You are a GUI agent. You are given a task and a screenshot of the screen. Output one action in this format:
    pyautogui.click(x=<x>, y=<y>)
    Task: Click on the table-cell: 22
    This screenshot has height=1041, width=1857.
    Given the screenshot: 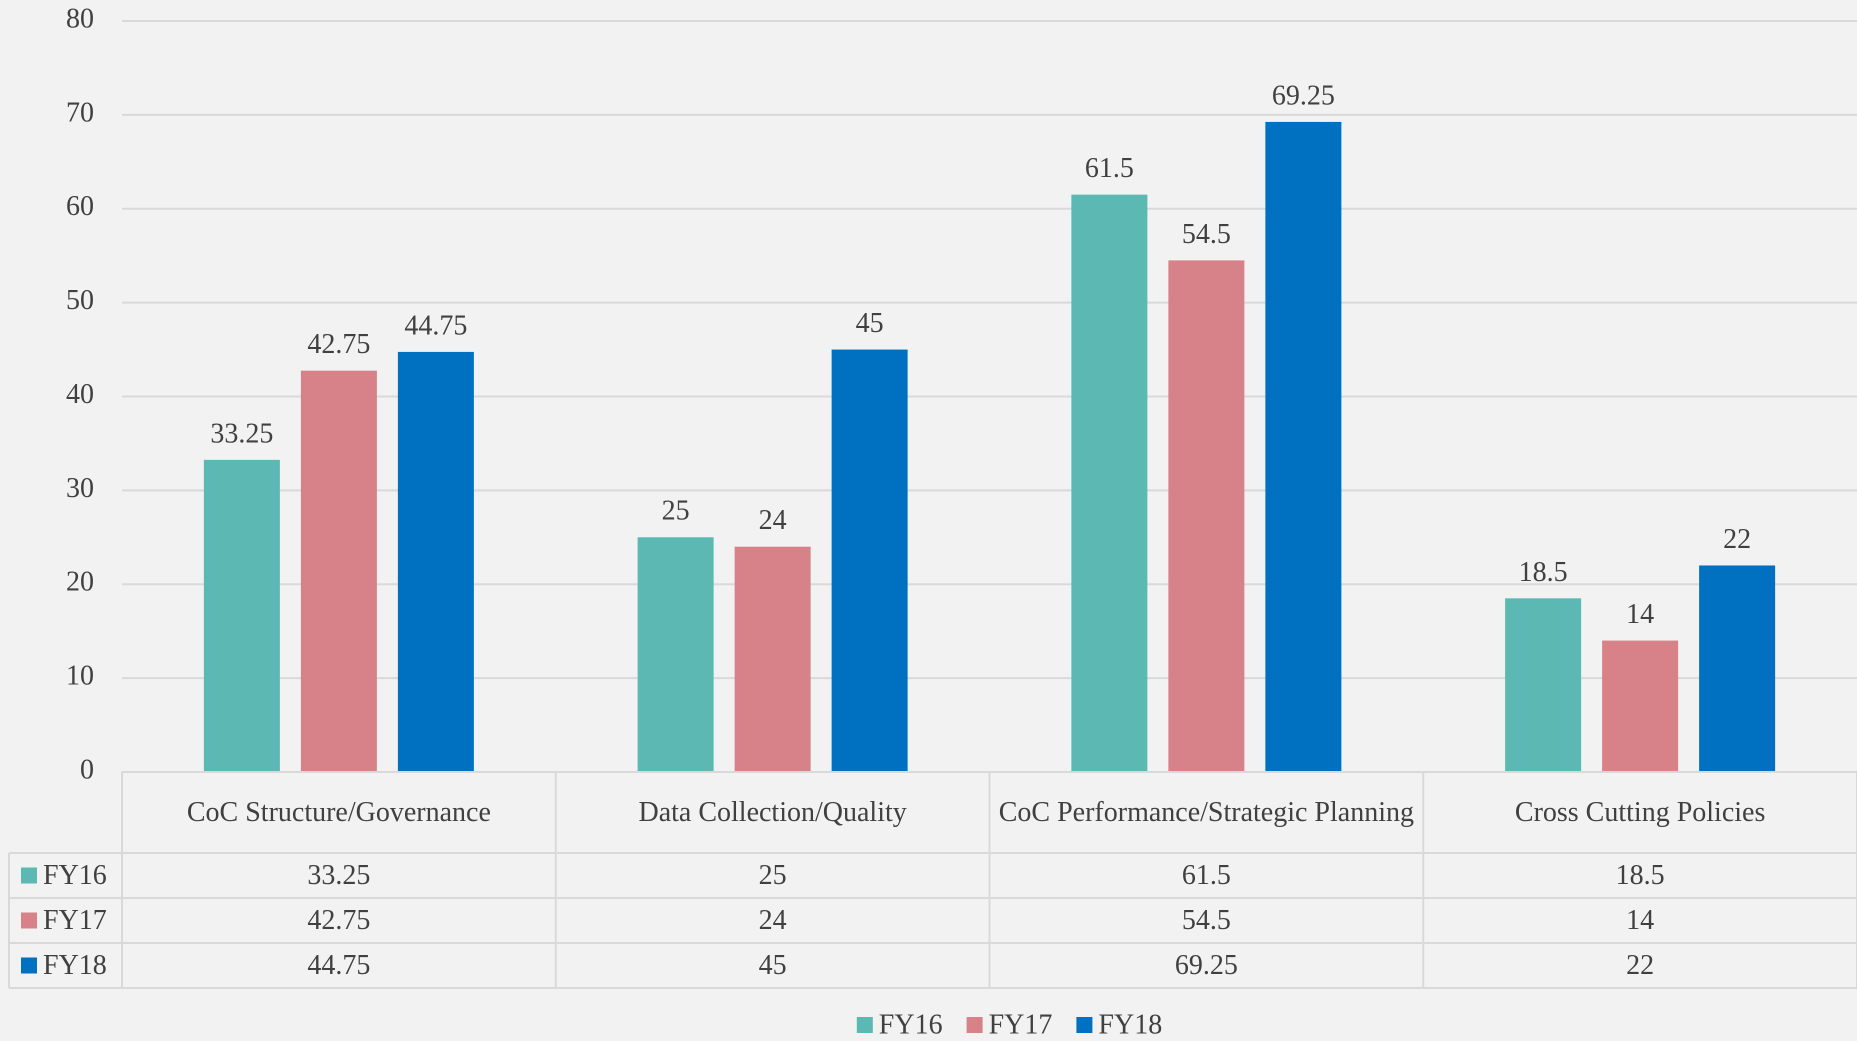 What is the action you would take?
    pyautogui.click(x=1640, y=965)
    